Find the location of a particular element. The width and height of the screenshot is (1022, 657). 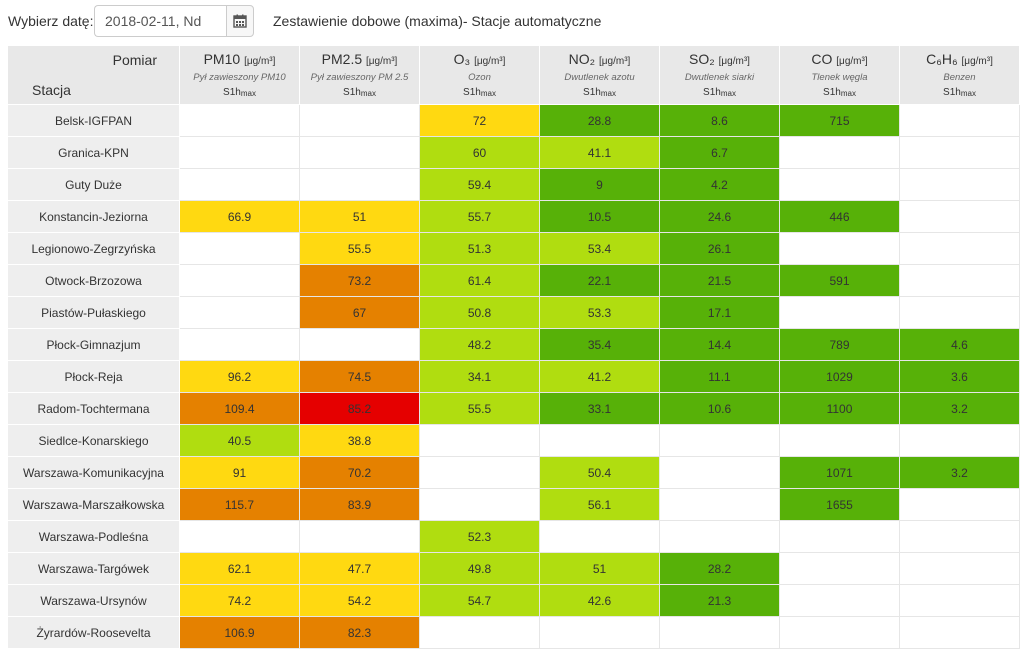

value-cell: 74.2 is located at coordinates (239, 600).